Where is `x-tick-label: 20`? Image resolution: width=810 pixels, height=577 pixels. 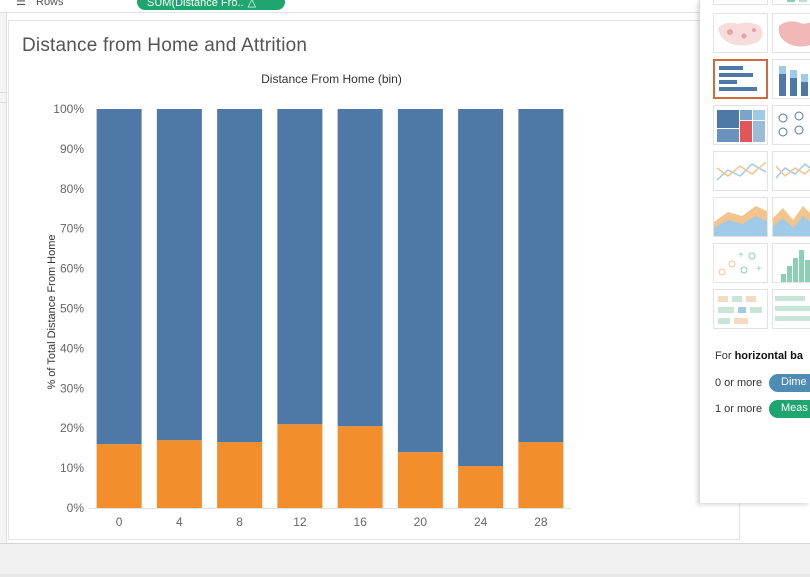 x-tick-label: 20 is located at coordinates (421, 522).